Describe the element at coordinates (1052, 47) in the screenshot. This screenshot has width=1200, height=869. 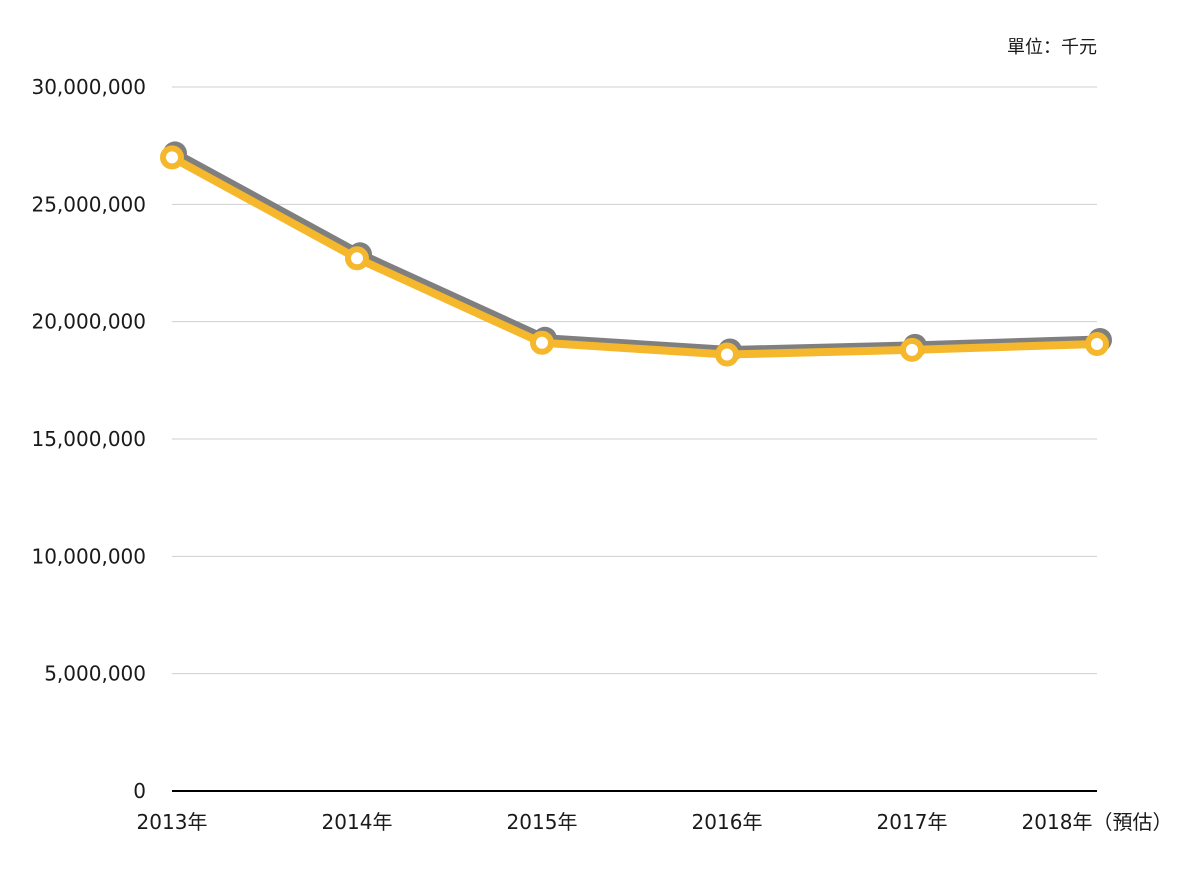
I see `unit-label: 單位：千元` at that location.